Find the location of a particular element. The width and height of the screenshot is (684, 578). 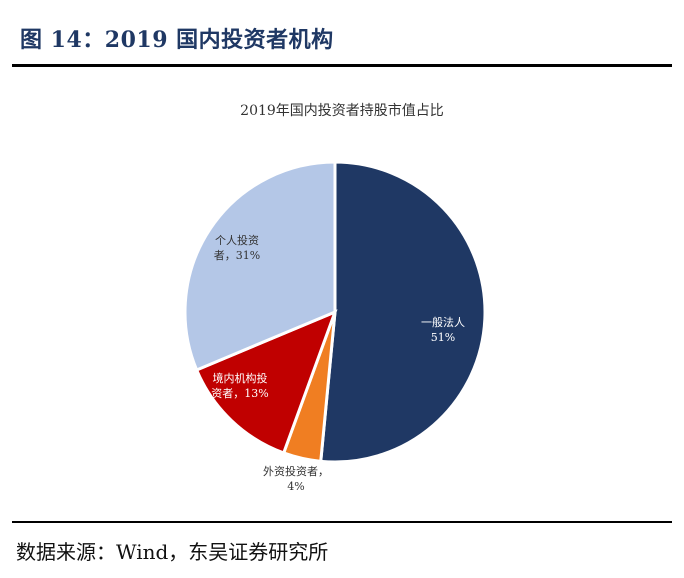

slice-label-0-line-1: 一般法人 is located at coordinates (443, 322).